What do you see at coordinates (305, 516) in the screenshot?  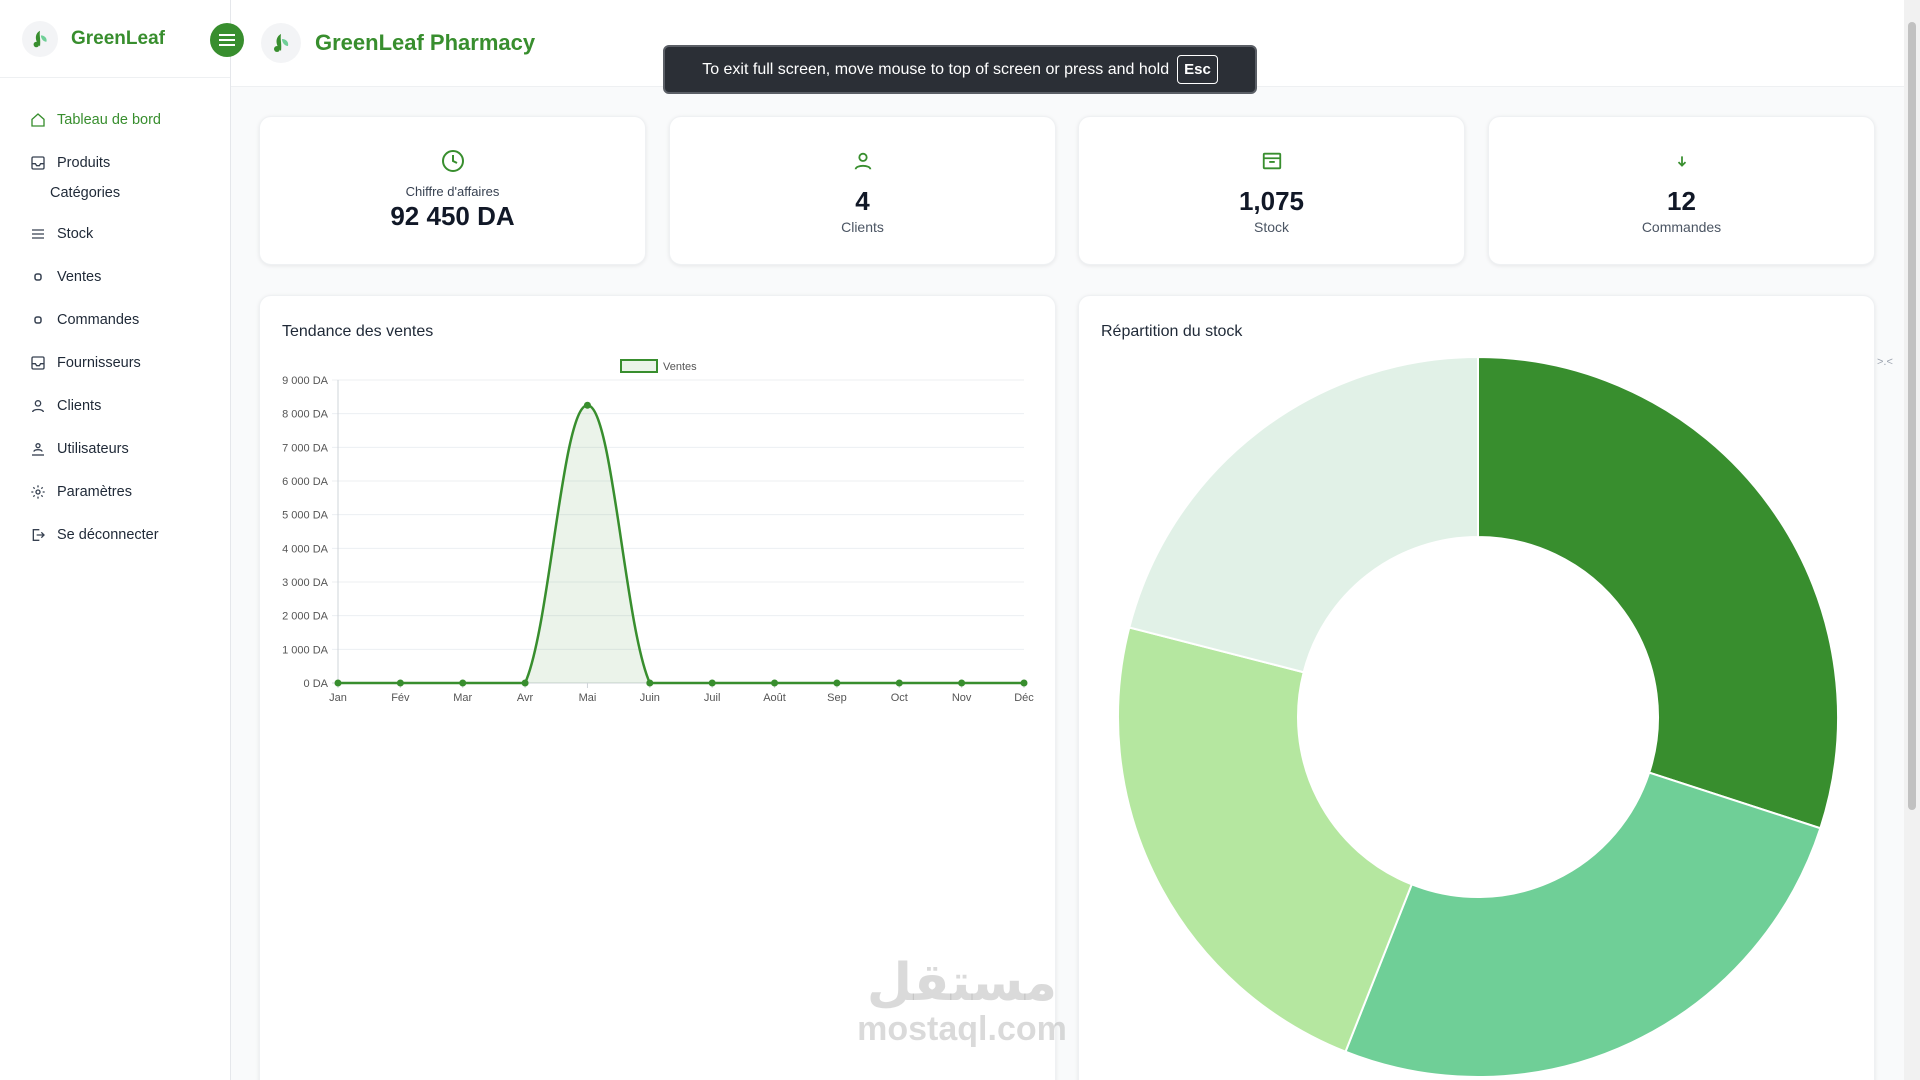 I see `y-tick-label: 5 000 DA` at bounding box center [305, 516].